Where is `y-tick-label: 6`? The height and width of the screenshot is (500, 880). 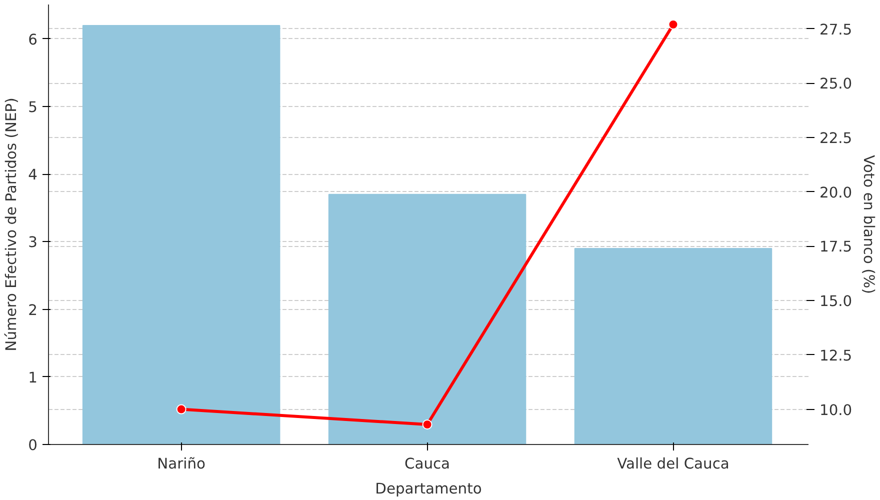
y-tick-label: 6 is located at coordinates (33, 39).